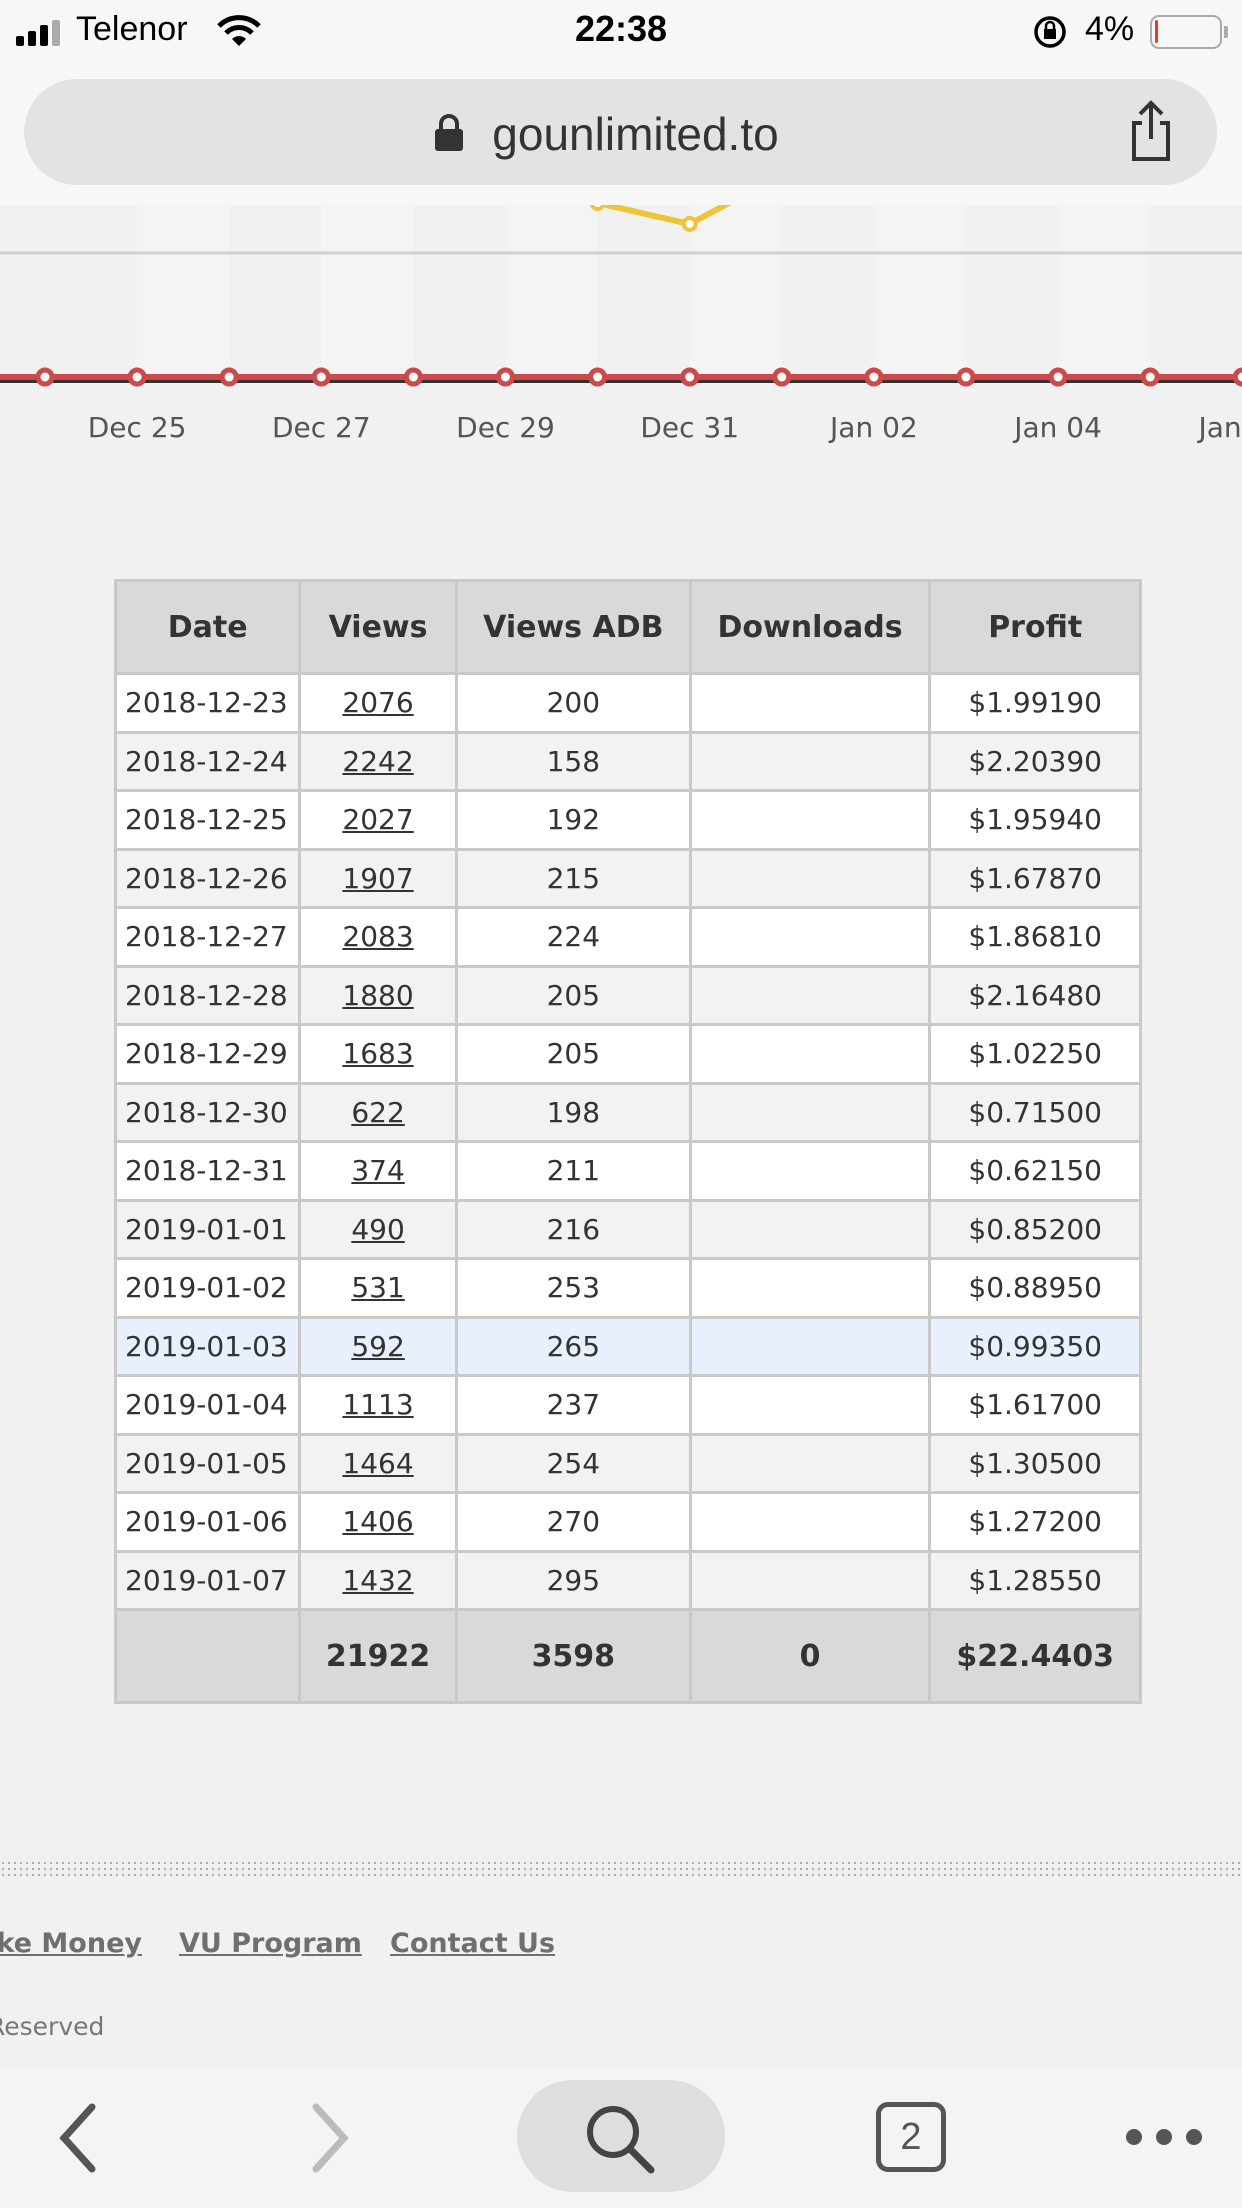 The image size is (1242, 2208). What do you see at coordinates (573, 1112) in the screenshot?
I see `views-adb-cell: 198` at bounding box center [573, 1112].